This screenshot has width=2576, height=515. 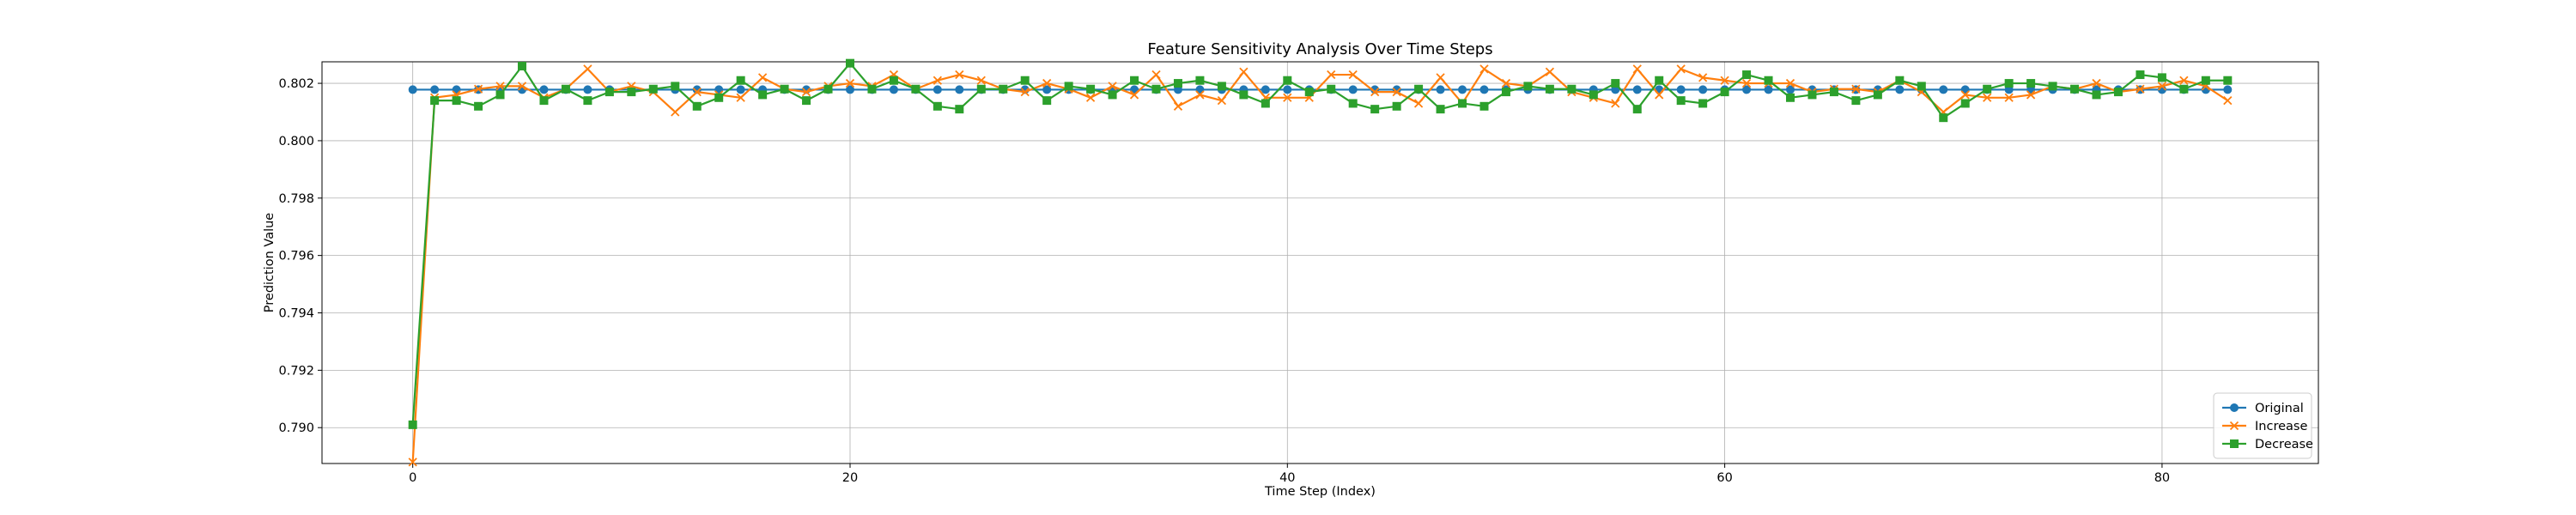 What do you see at coordinates (850, 478) in the screenshot?
I see `x-tick-label: 20` at bounding box center [850, 478].